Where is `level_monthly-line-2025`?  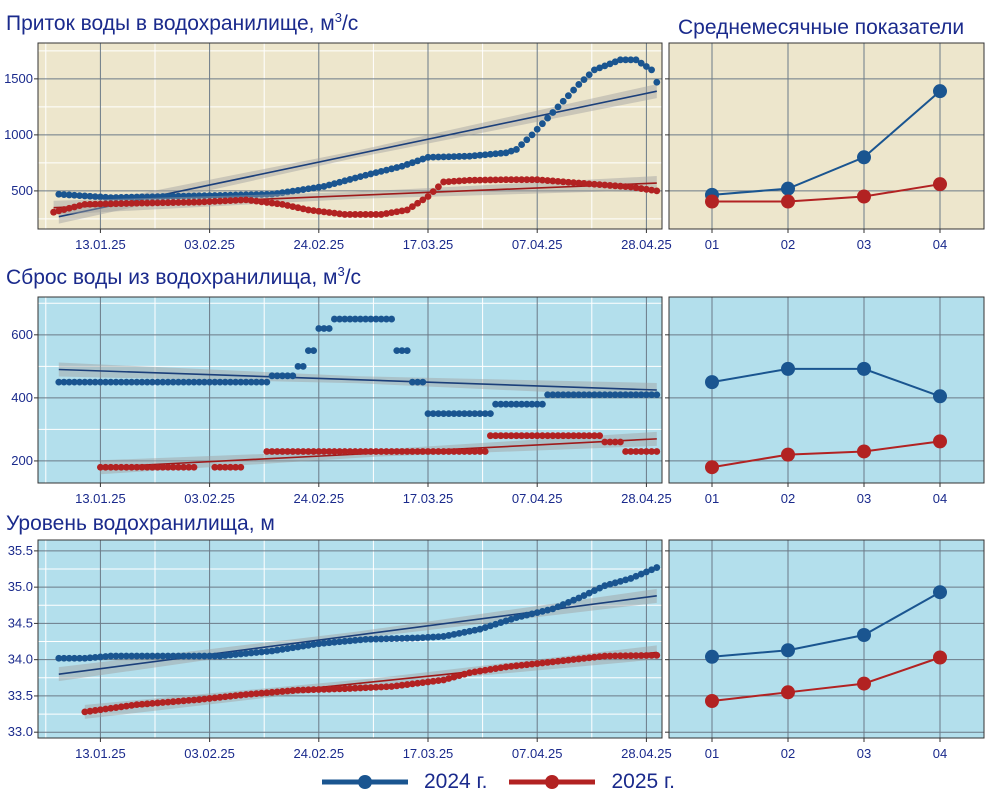
level_monthly-line-2025 is located at coordinates (826, 679).